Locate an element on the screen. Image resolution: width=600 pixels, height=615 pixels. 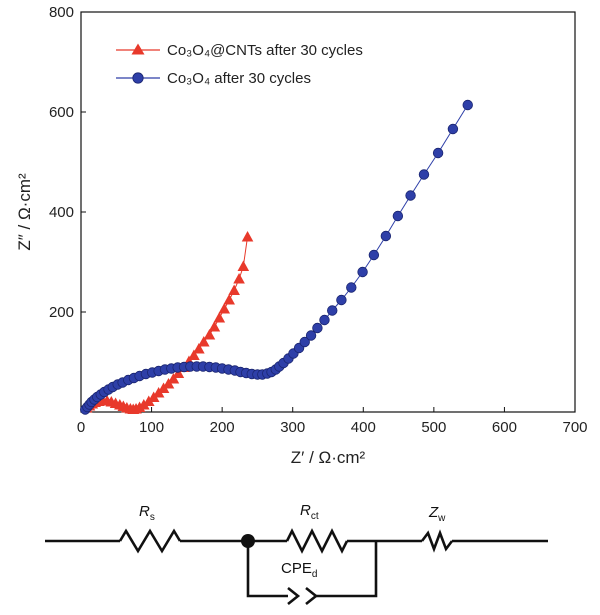
x-tick-label: 100 is located at coordinates (151, 427).